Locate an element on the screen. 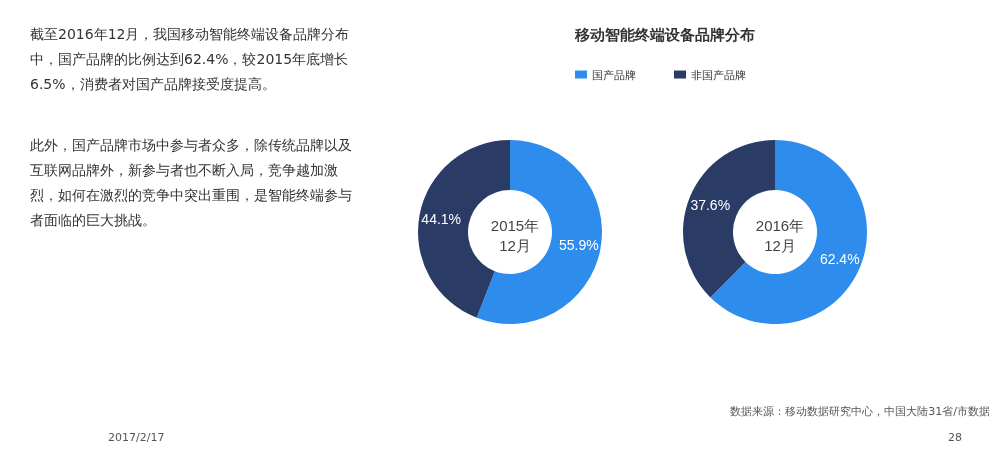  text: 截至2016年12月，我国移动智能终端设备品牌分布中，国产品牌的比例达到62.4%，较2015年底增长6.5%，消费者对国产品牌接受度提高。 is located at coordinates (190, 59).